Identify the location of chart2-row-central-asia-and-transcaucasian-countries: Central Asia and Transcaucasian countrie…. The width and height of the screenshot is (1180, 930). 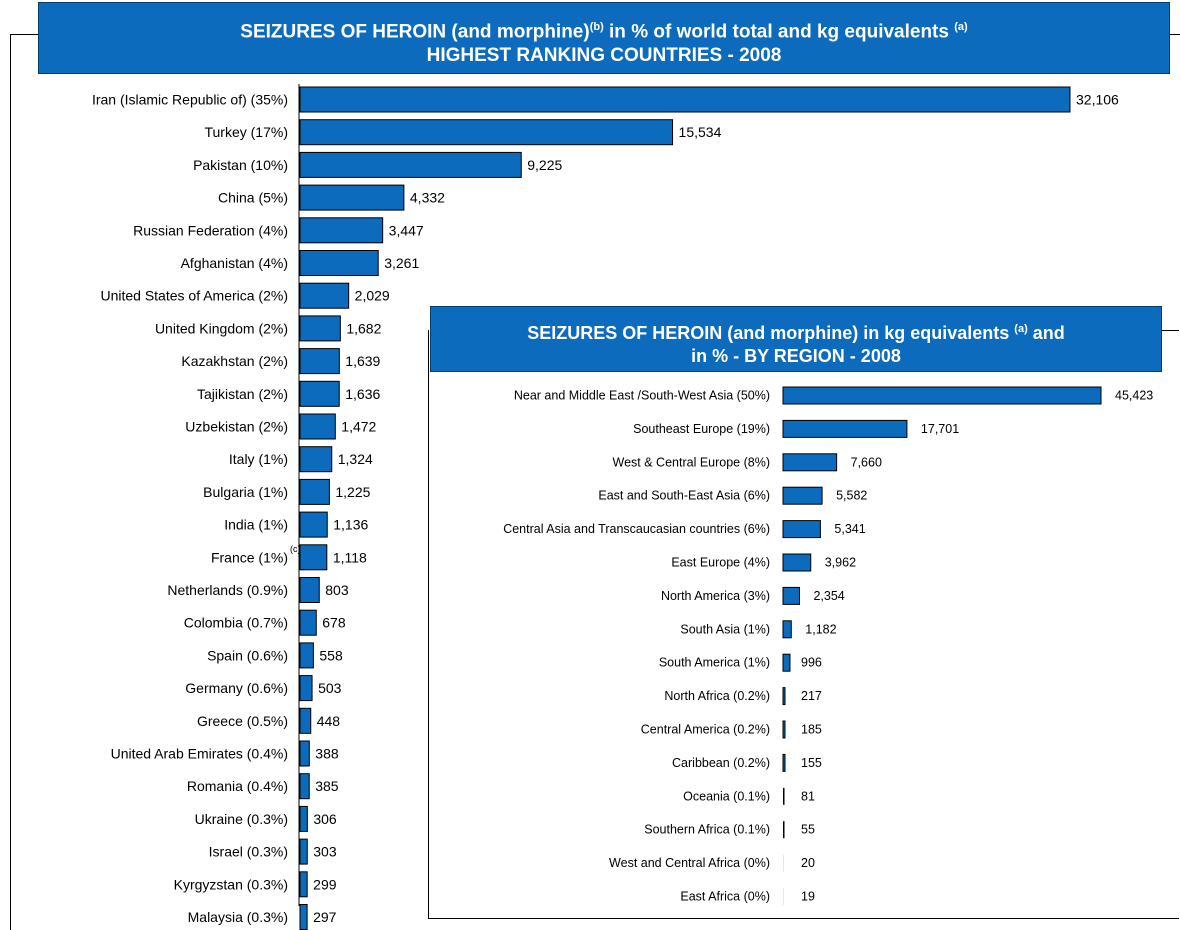
(684, 529).